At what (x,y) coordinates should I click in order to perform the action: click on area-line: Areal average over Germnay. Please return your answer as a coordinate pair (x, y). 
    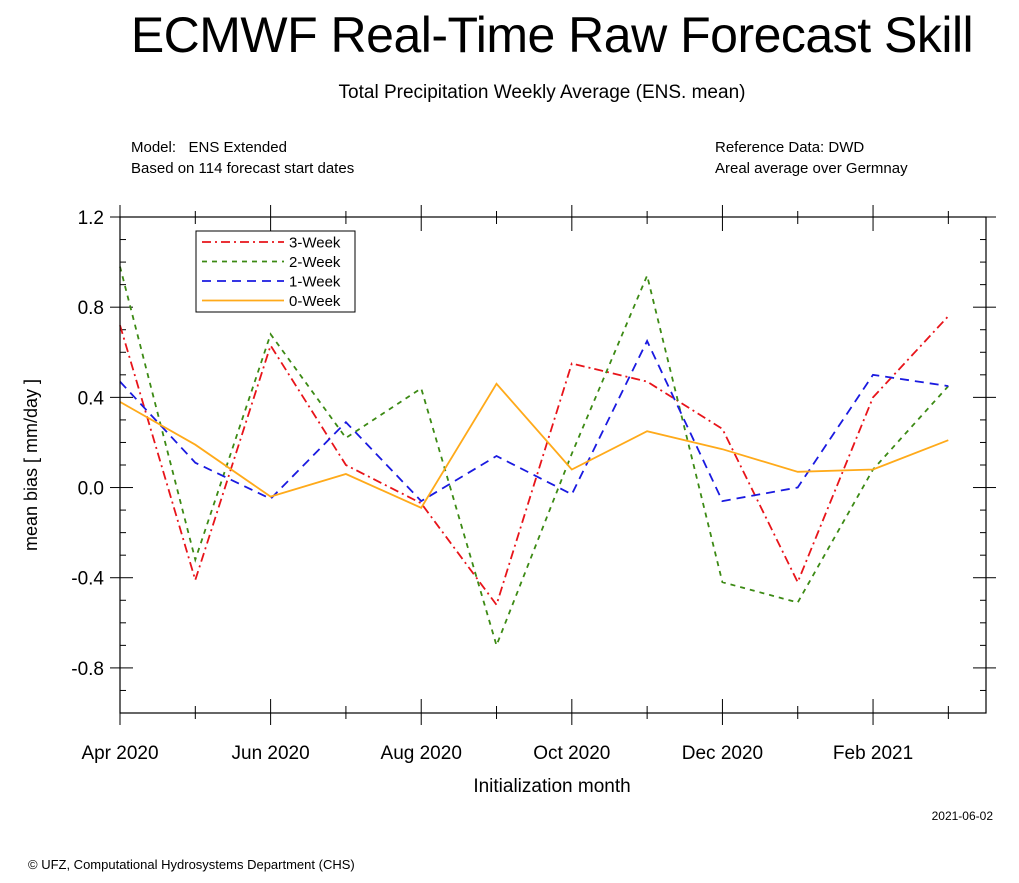
    Looking at the image, I should click on (811, 168).